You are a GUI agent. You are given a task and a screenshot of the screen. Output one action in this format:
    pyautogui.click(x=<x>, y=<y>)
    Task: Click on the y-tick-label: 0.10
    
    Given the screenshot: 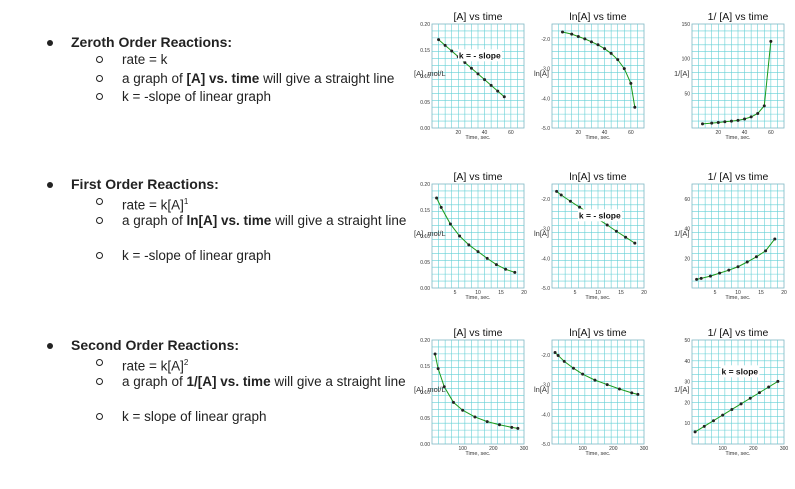 What is the action you would take?
    pyautogui.click(x=425, y=393)
    